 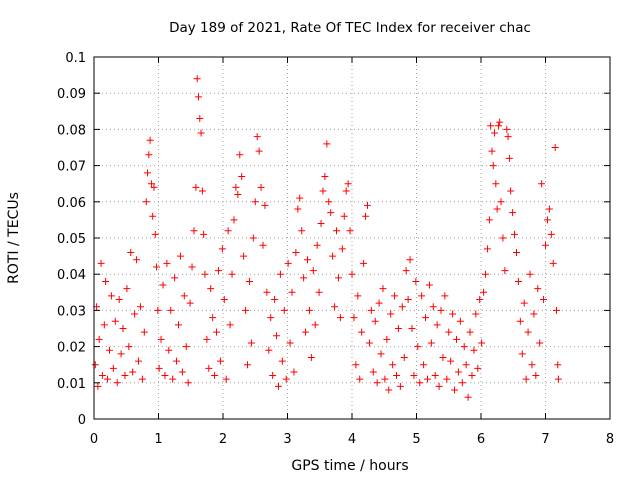 What do you see at coordinates (14, 238) in the screenshot?
I see `y-axis-label: ROTI / TECUs` at bounding box center [14, 238].